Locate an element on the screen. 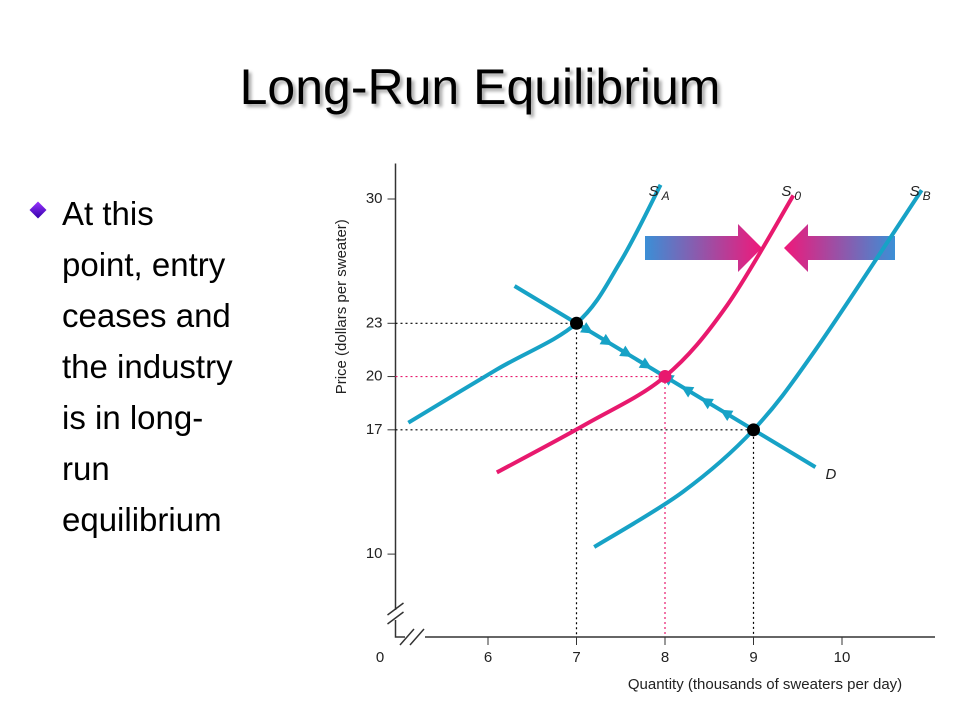 The image size is (960, 720). bullet-line: At this is located at coordinates (108, 213).